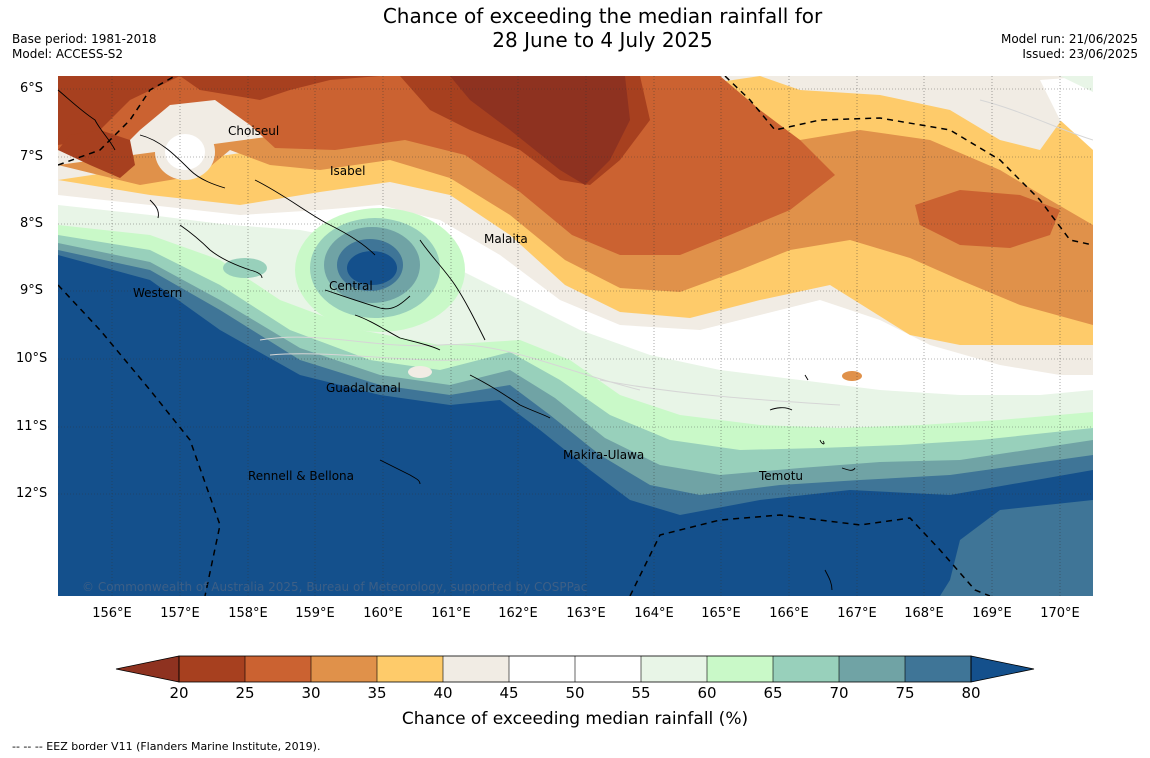  What do you see at coordinates (971, 693) in the screenshot?
I see `colorbar-tick-label: 80` at bounding box center [971, 693].